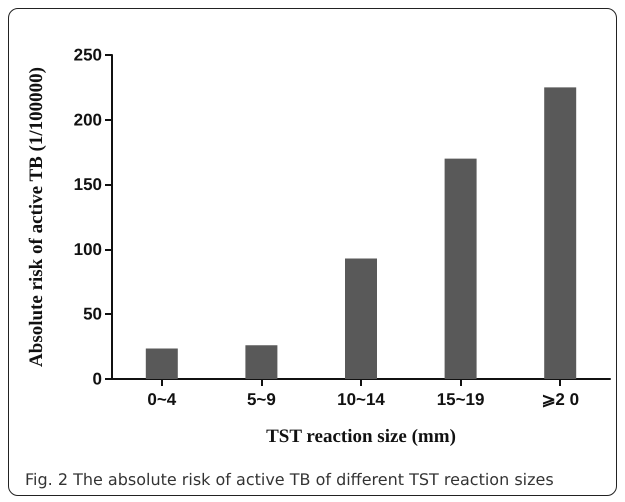  Describe the element at coordinates (97, 379) in the screenshot. I see `y-tick-label: 0` at that location.